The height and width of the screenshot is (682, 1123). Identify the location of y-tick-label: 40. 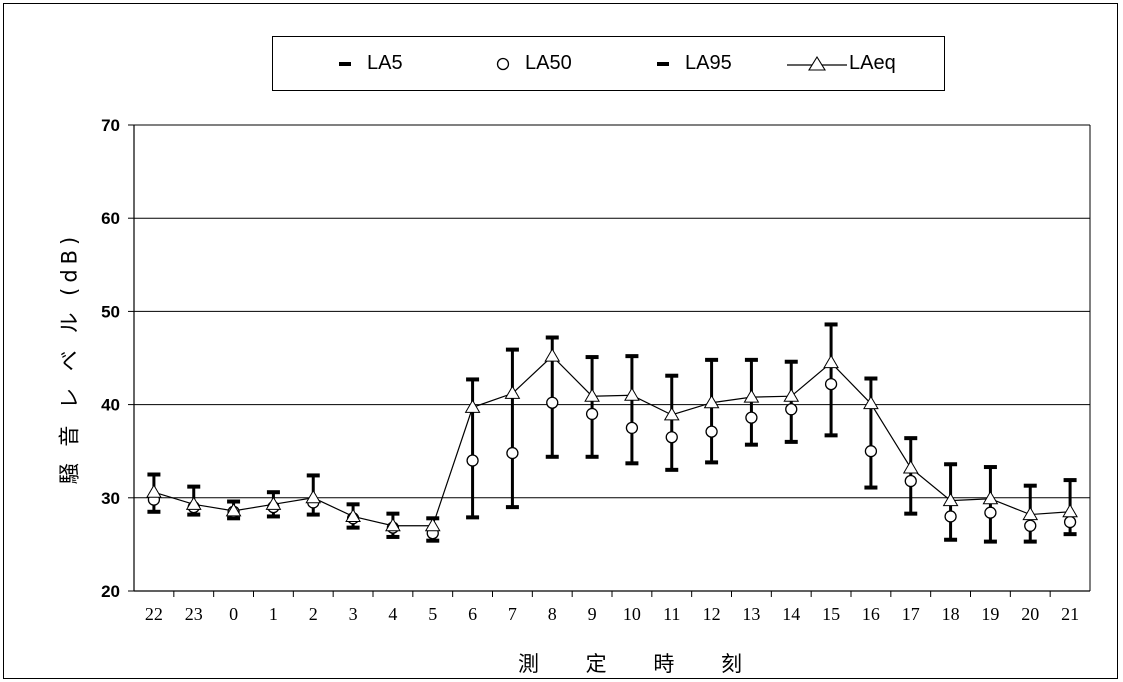
(110, 405).